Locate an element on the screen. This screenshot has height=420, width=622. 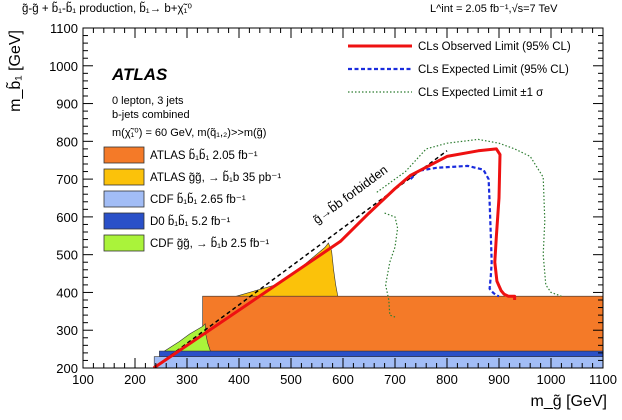
legend-label: CDF b̃₁b̃₁ 2.65 fb⁻¹ is located at coordinates (198, 199).